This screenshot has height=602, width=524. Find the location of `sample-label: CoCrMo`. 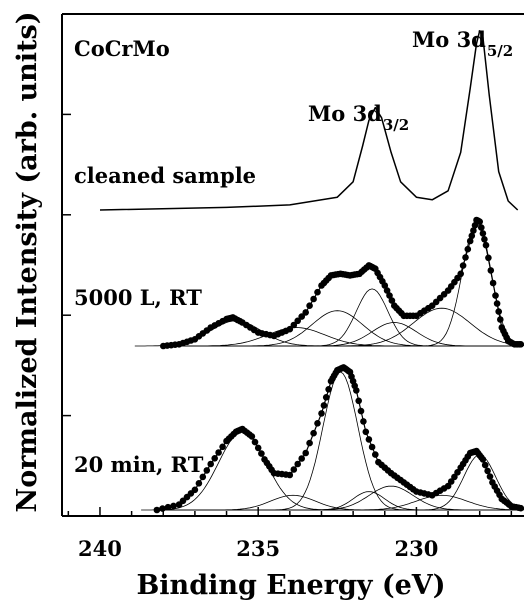

sample-label: CoCrMo is located at coordinates (122, 48).